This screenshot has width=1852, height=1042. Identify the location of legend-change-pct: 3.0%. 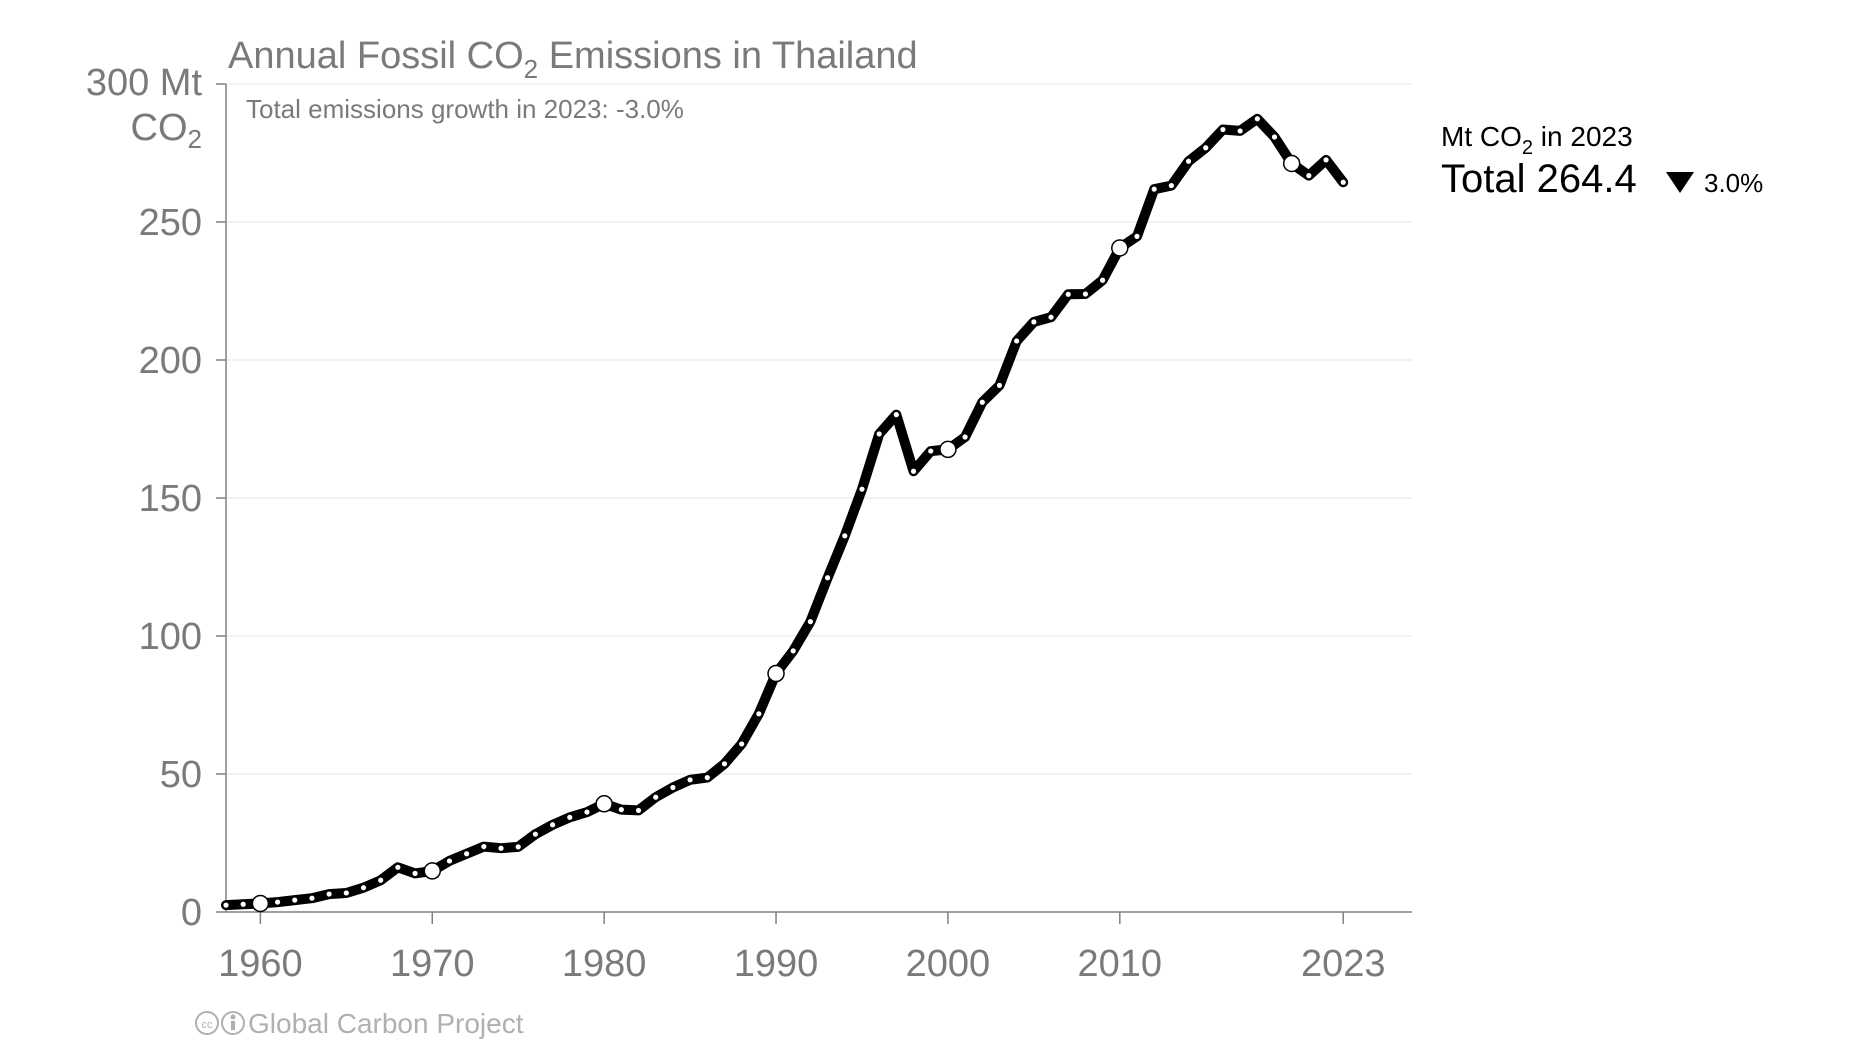
(1733, 183).